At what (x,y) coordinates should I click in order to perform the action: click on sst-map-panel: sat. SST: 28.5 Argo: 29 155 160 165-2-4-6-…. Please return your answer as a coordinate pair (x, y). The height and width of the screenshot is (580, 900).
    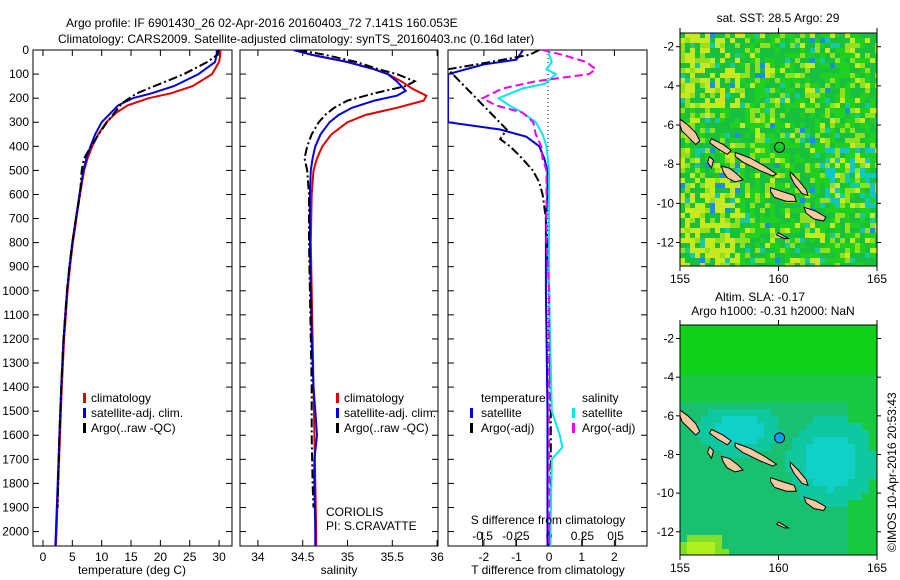
    Looking at the image, I should click on (772, 148).